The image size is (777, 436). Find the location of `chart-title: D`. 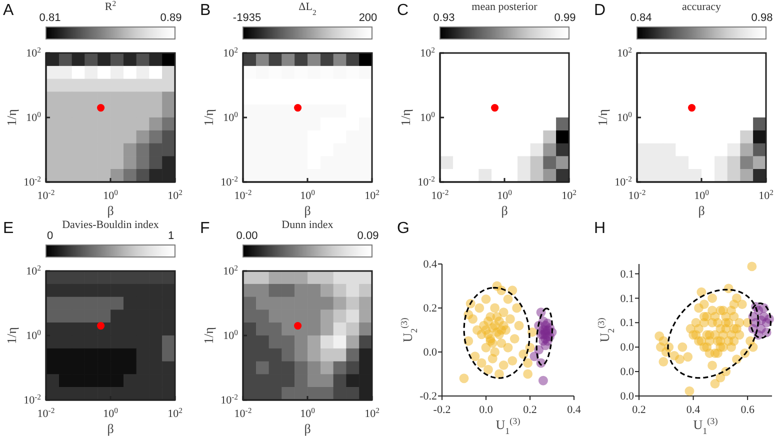

chart-title: D is located at coordinates (600, 10).